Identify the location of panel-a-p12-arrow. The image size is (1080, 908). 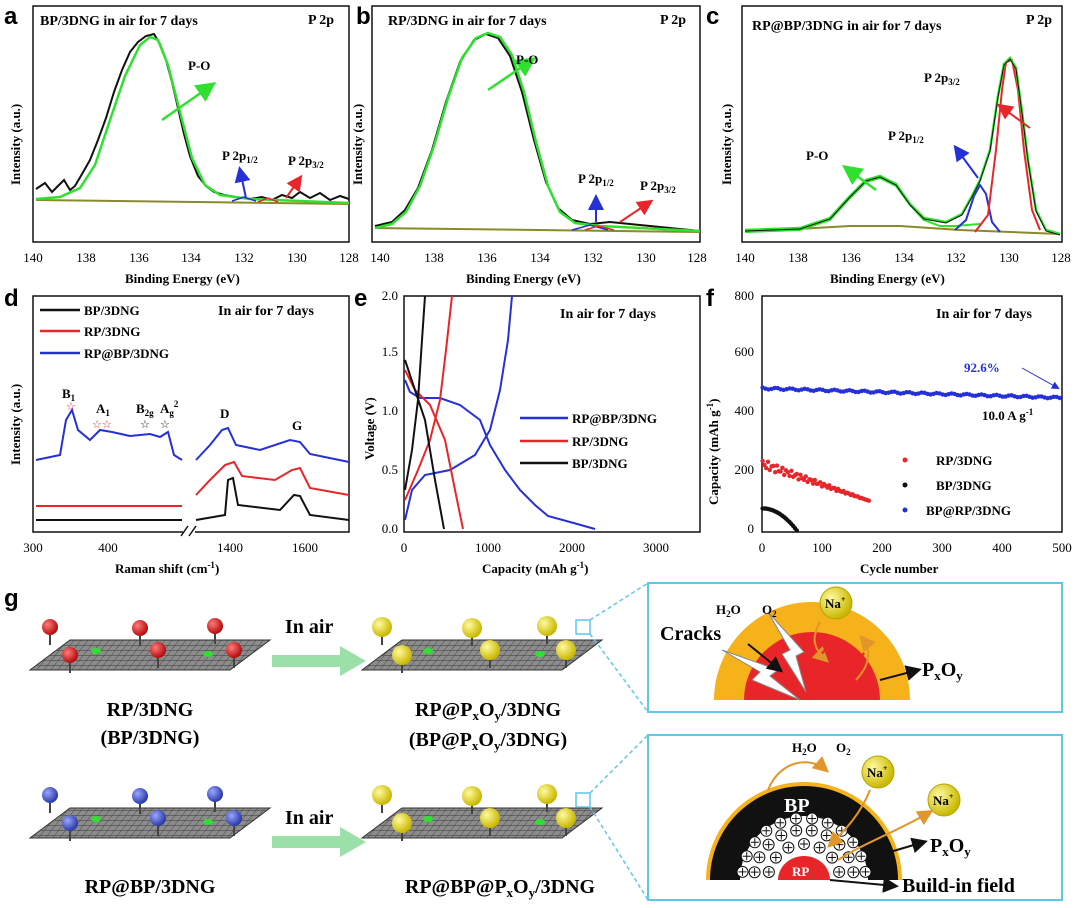
(242, 182).